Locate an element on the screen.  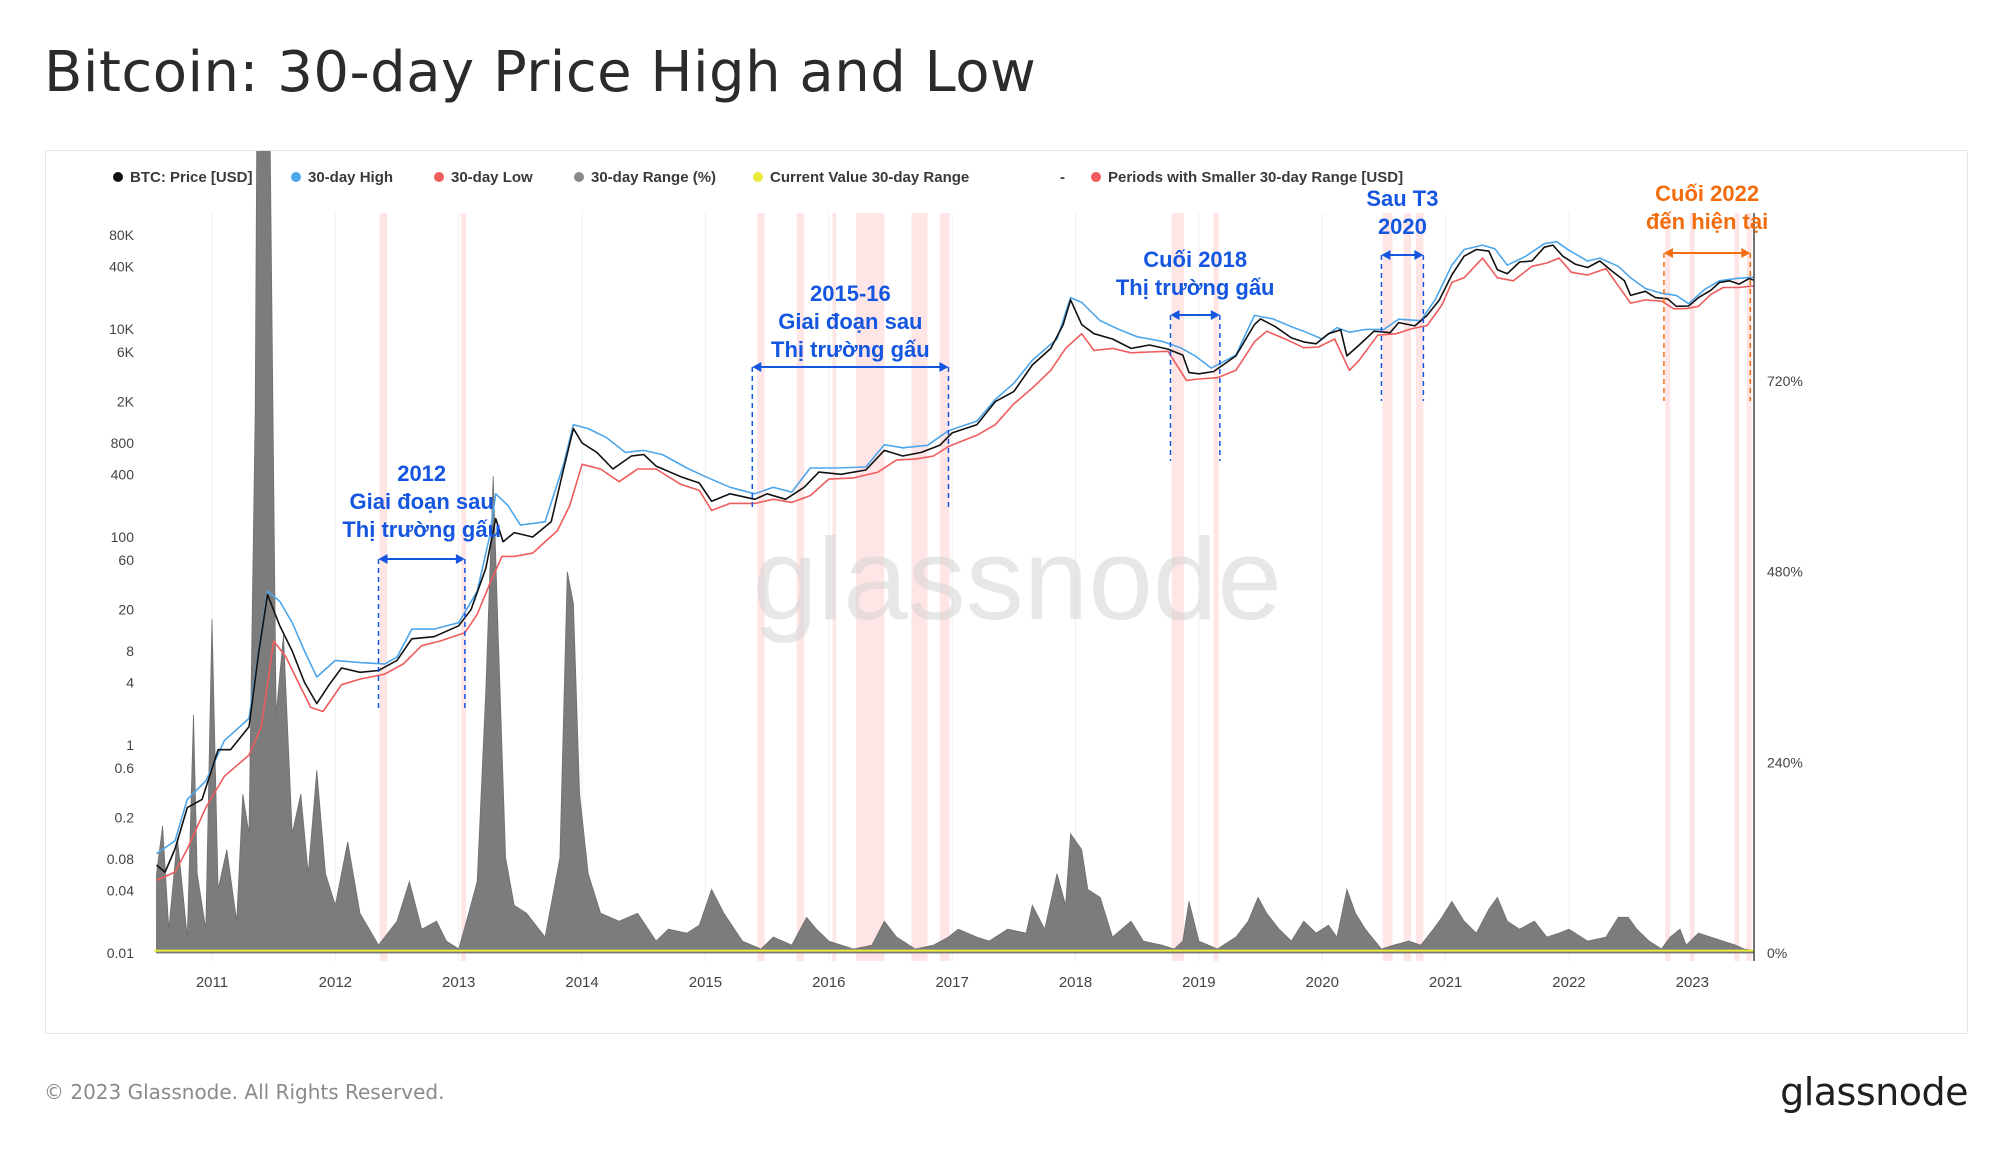
x-tick-label: 2016 is located at coordinates (828, 982).